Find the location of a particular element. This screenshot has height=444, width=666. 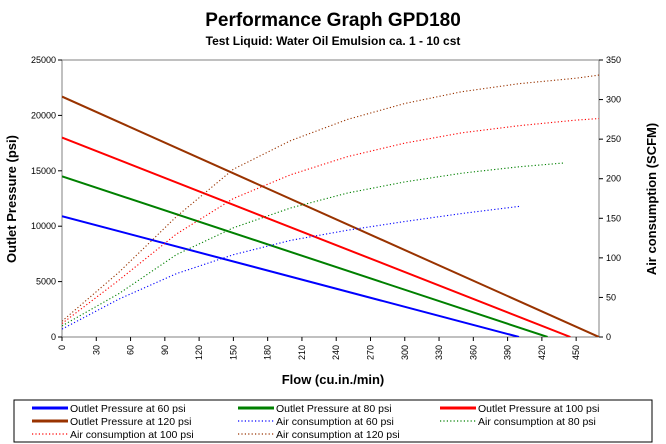

y2-tick-label: 300 is located at coordinates (613, 100).